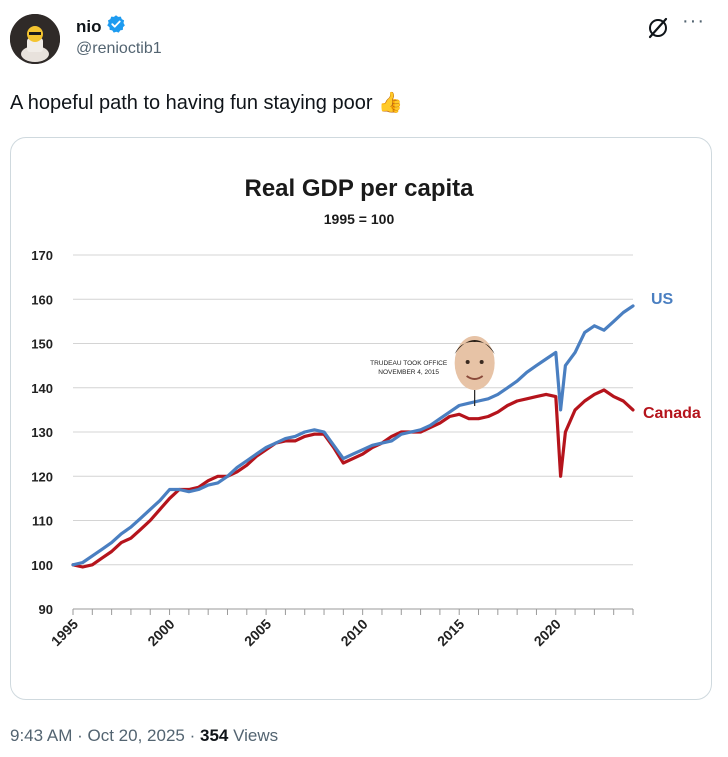 The width and height of the screenshot is (728, 757). What do you see at coordinates (41, 735) in the screenshot?
I see `tweet-time: 9:43 AM` at bounding box center [41, 735].